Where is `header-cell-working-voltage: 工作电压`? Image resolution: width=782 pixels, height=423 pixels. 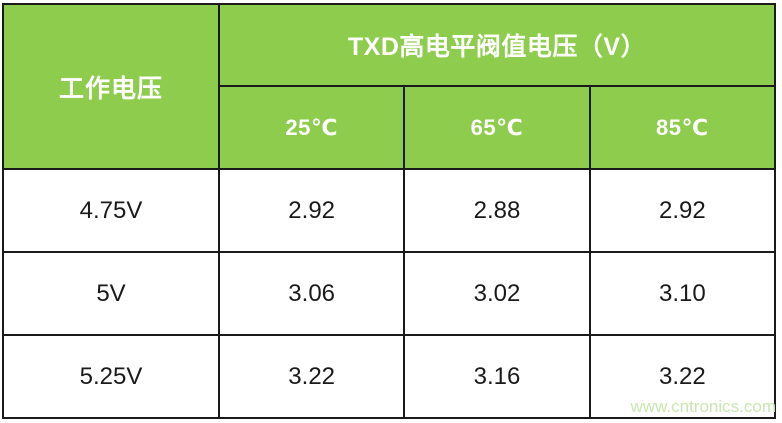 header-cell-working-voltage: 工作电压 is located at coordinates (111, 86).